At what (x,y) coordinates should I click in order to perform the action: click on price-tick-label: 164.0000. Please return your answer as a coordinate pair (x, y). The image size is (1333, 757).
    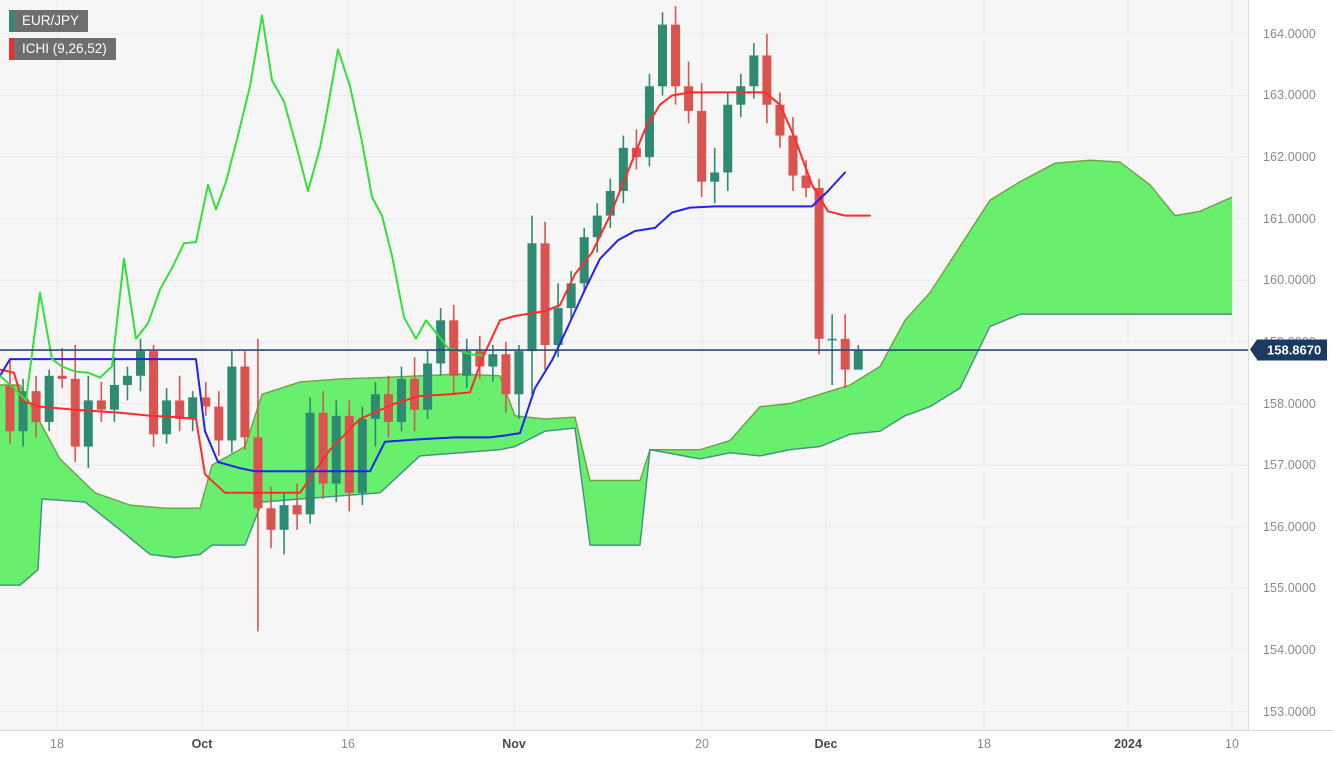
    Looking at the image, I should click on (1289, 33).